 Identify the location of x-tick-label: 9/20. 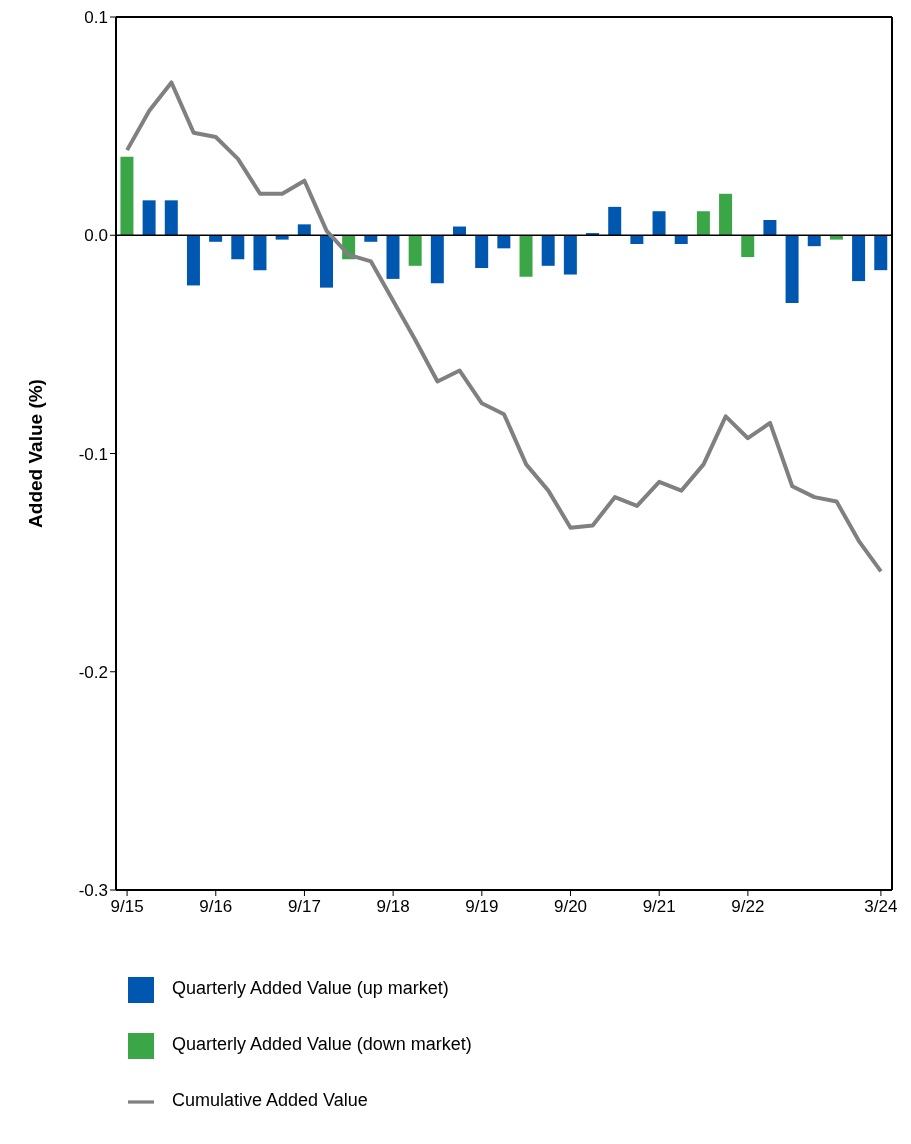
(570, 906).